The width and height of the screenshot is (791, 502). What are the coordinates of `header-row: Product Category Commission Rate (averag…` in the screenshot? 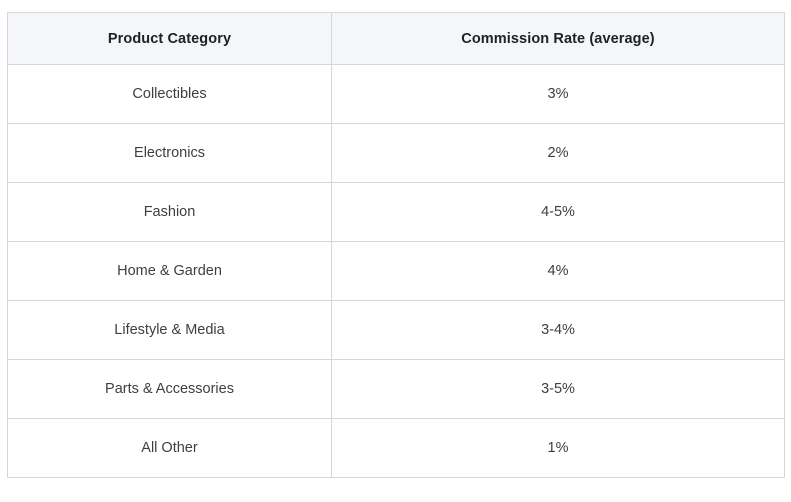 It's located at (396, 38).